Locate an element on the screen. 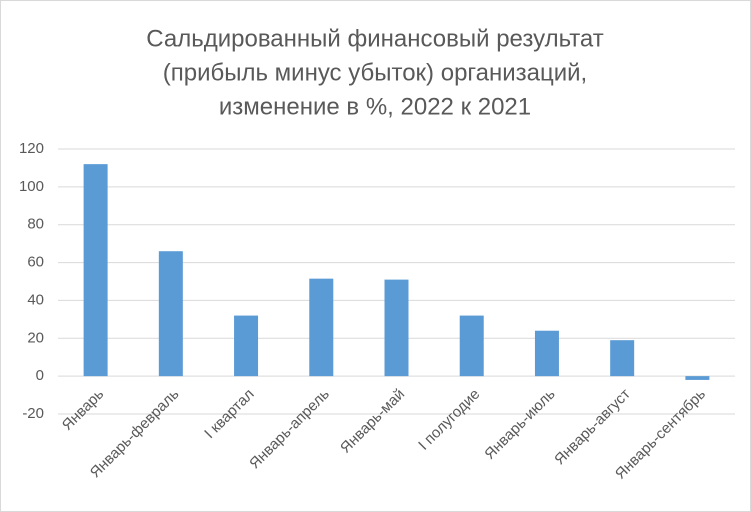  y-tick-label: 0 is located at coordinates (40, 375).